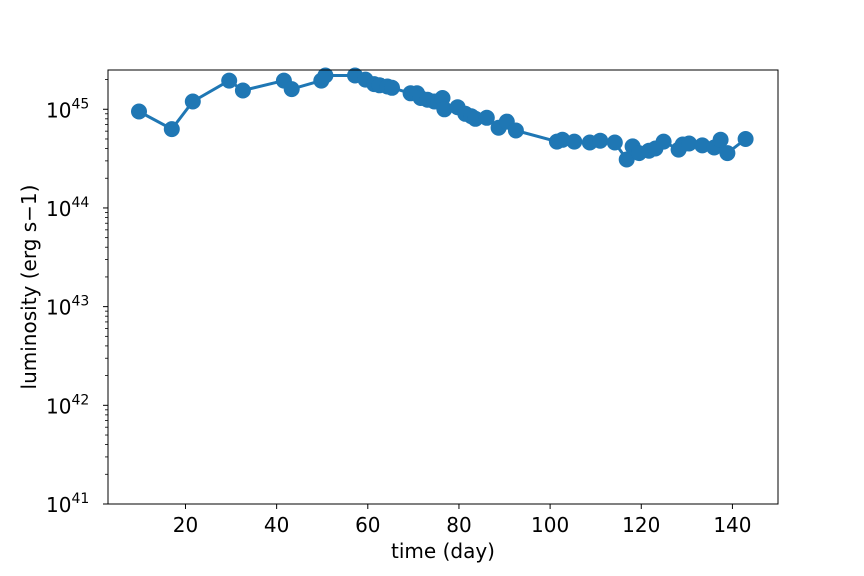  I want to click on y-tick-exponent: 41, so click(80, 499).